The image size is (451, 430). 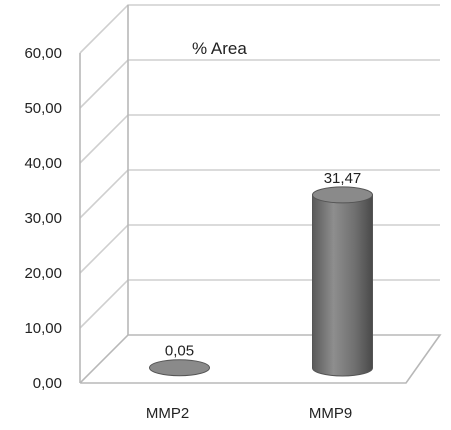 I want to click on y-tick-label: 0,00, so click(x=47, y=383).